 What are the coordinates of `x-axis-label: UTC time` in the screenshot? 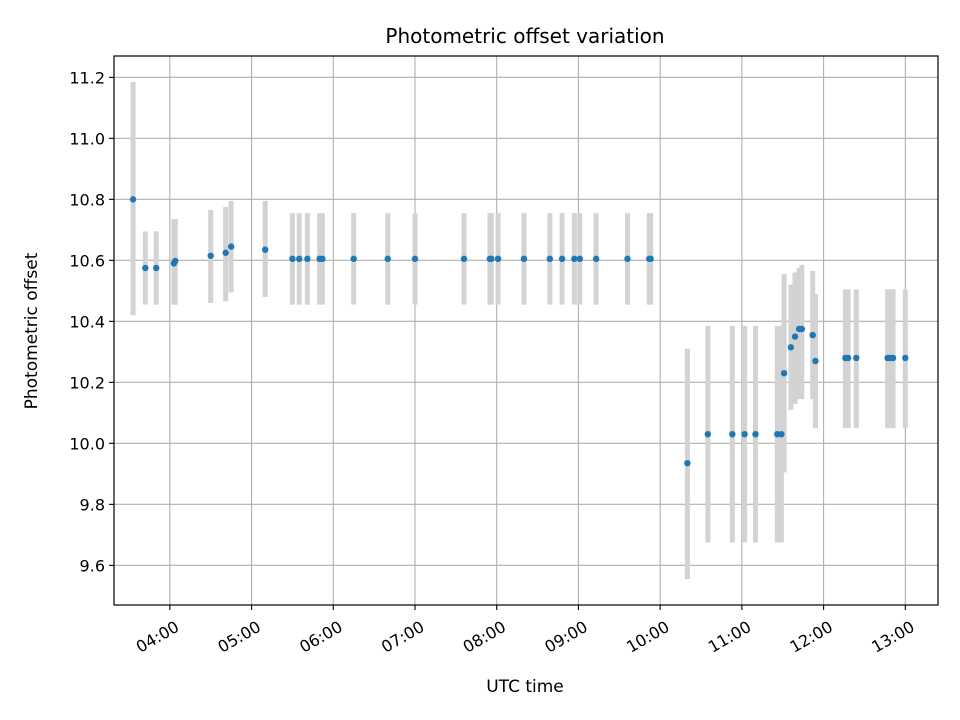 It's located at (525, 687).